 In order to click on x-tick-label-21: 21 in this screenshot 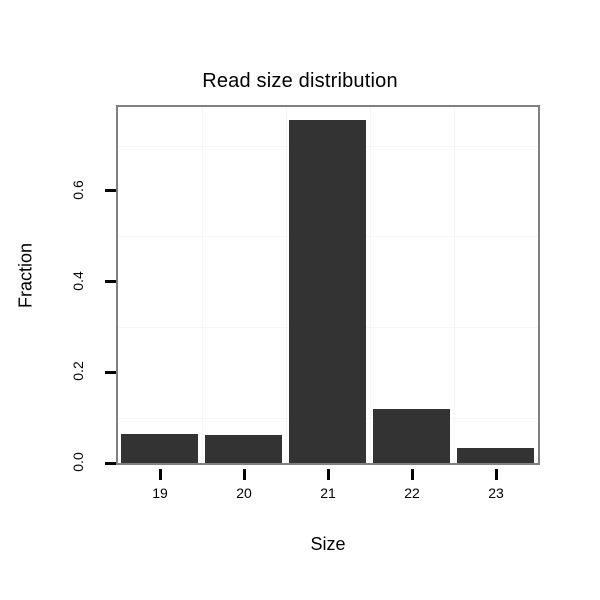, I will do `click(328, 493)`.